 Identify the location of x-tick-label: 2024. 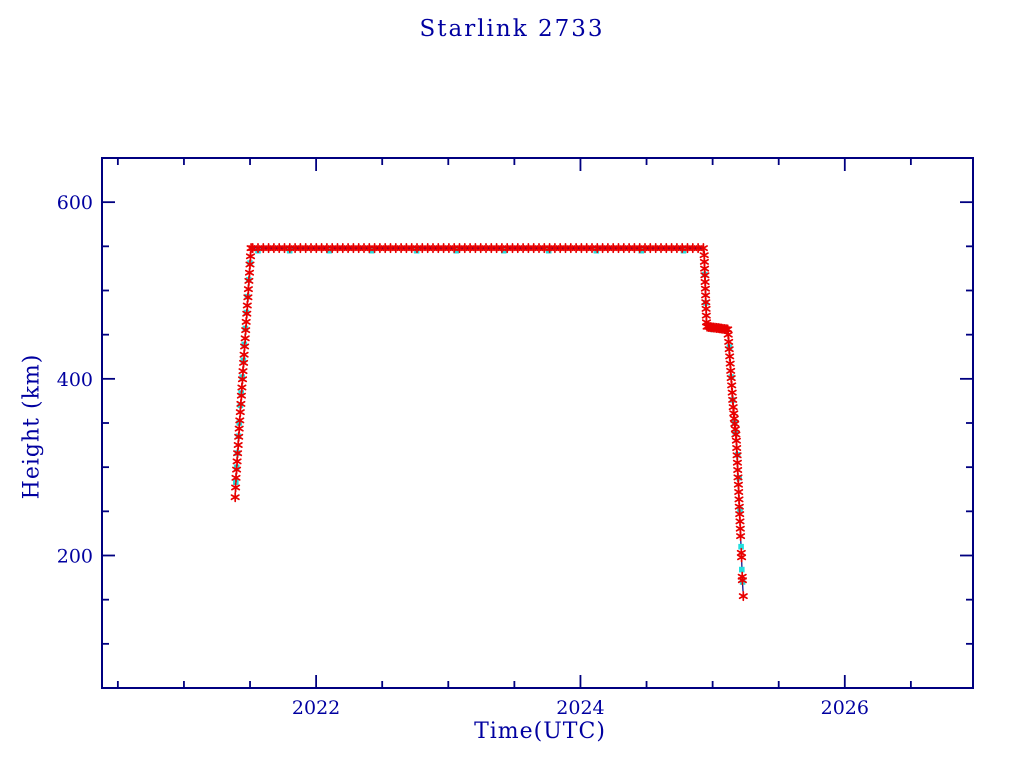
(580, 708).